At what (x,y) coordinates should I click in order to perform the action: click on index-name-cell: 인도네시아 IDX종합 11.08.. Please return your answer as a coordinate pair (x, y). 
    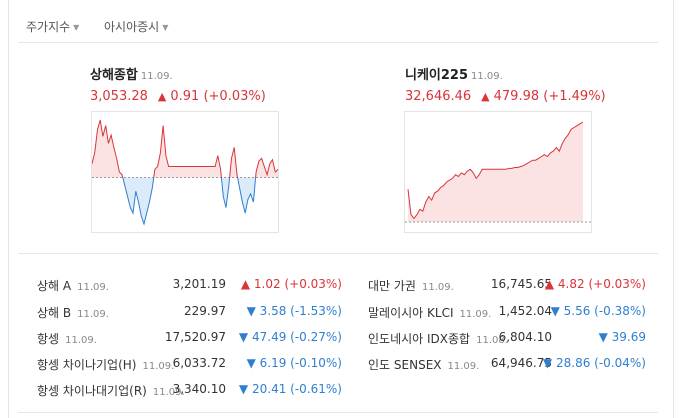
    Looking at the image, I should click on (438, 338).